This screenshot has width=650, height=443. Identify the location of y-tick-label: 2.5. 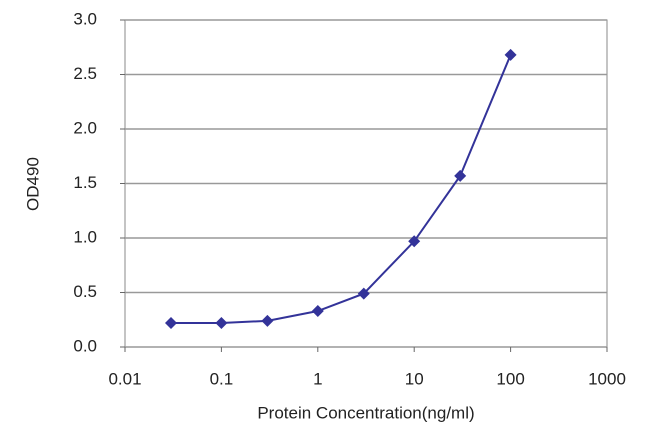
(85, 73).